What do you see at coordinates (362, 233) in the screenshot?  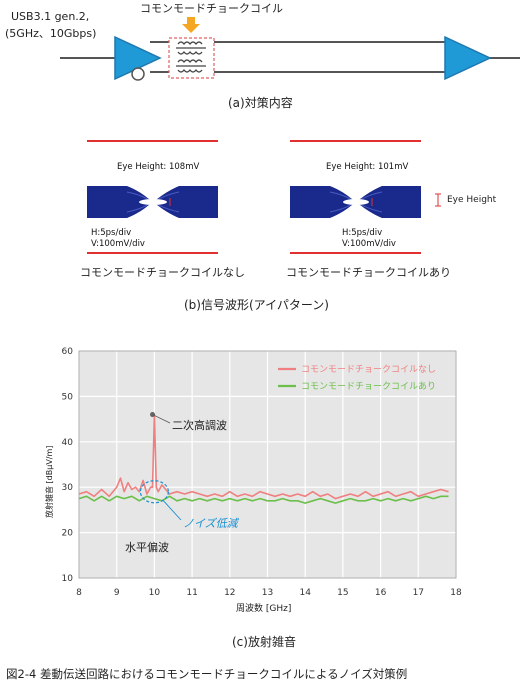 I see `h-div-right: H:5ps/div` at bounding box center [362, 233].